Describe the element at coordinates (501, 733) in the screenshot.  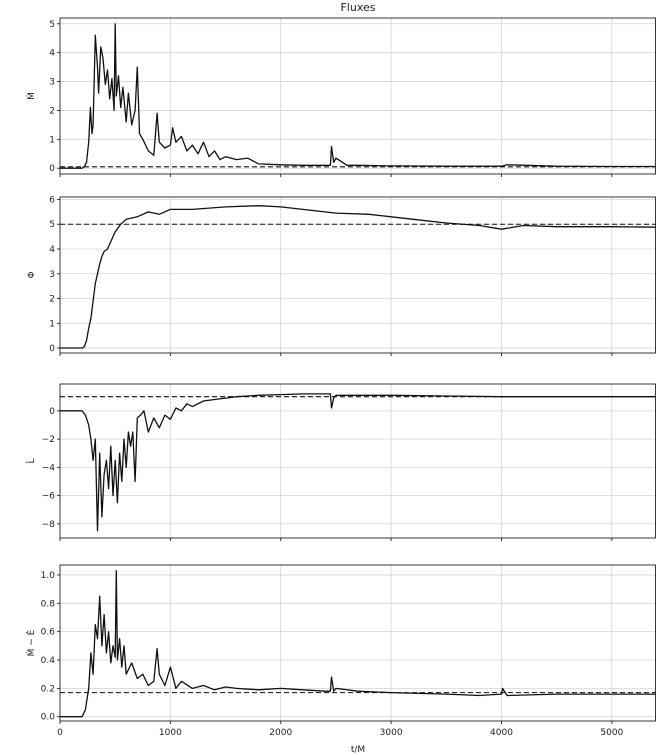
I see `x-tick-label: 4000` at that location.